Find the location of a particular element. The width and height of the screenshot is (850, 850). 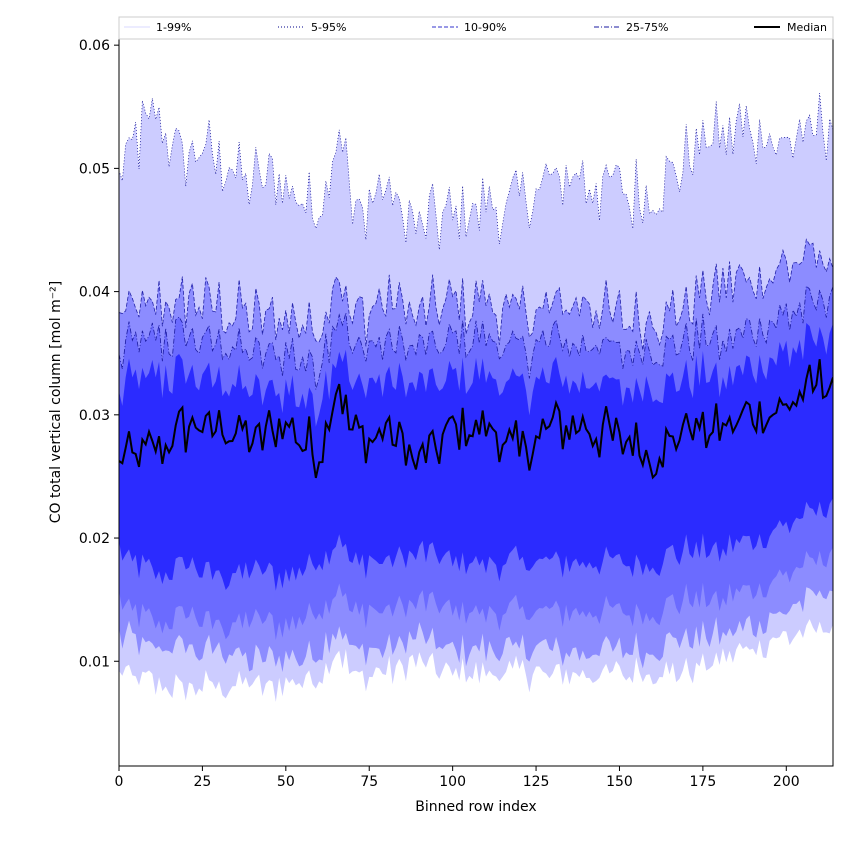

legend-entry-median: Median is located at coordinates (790, 27).